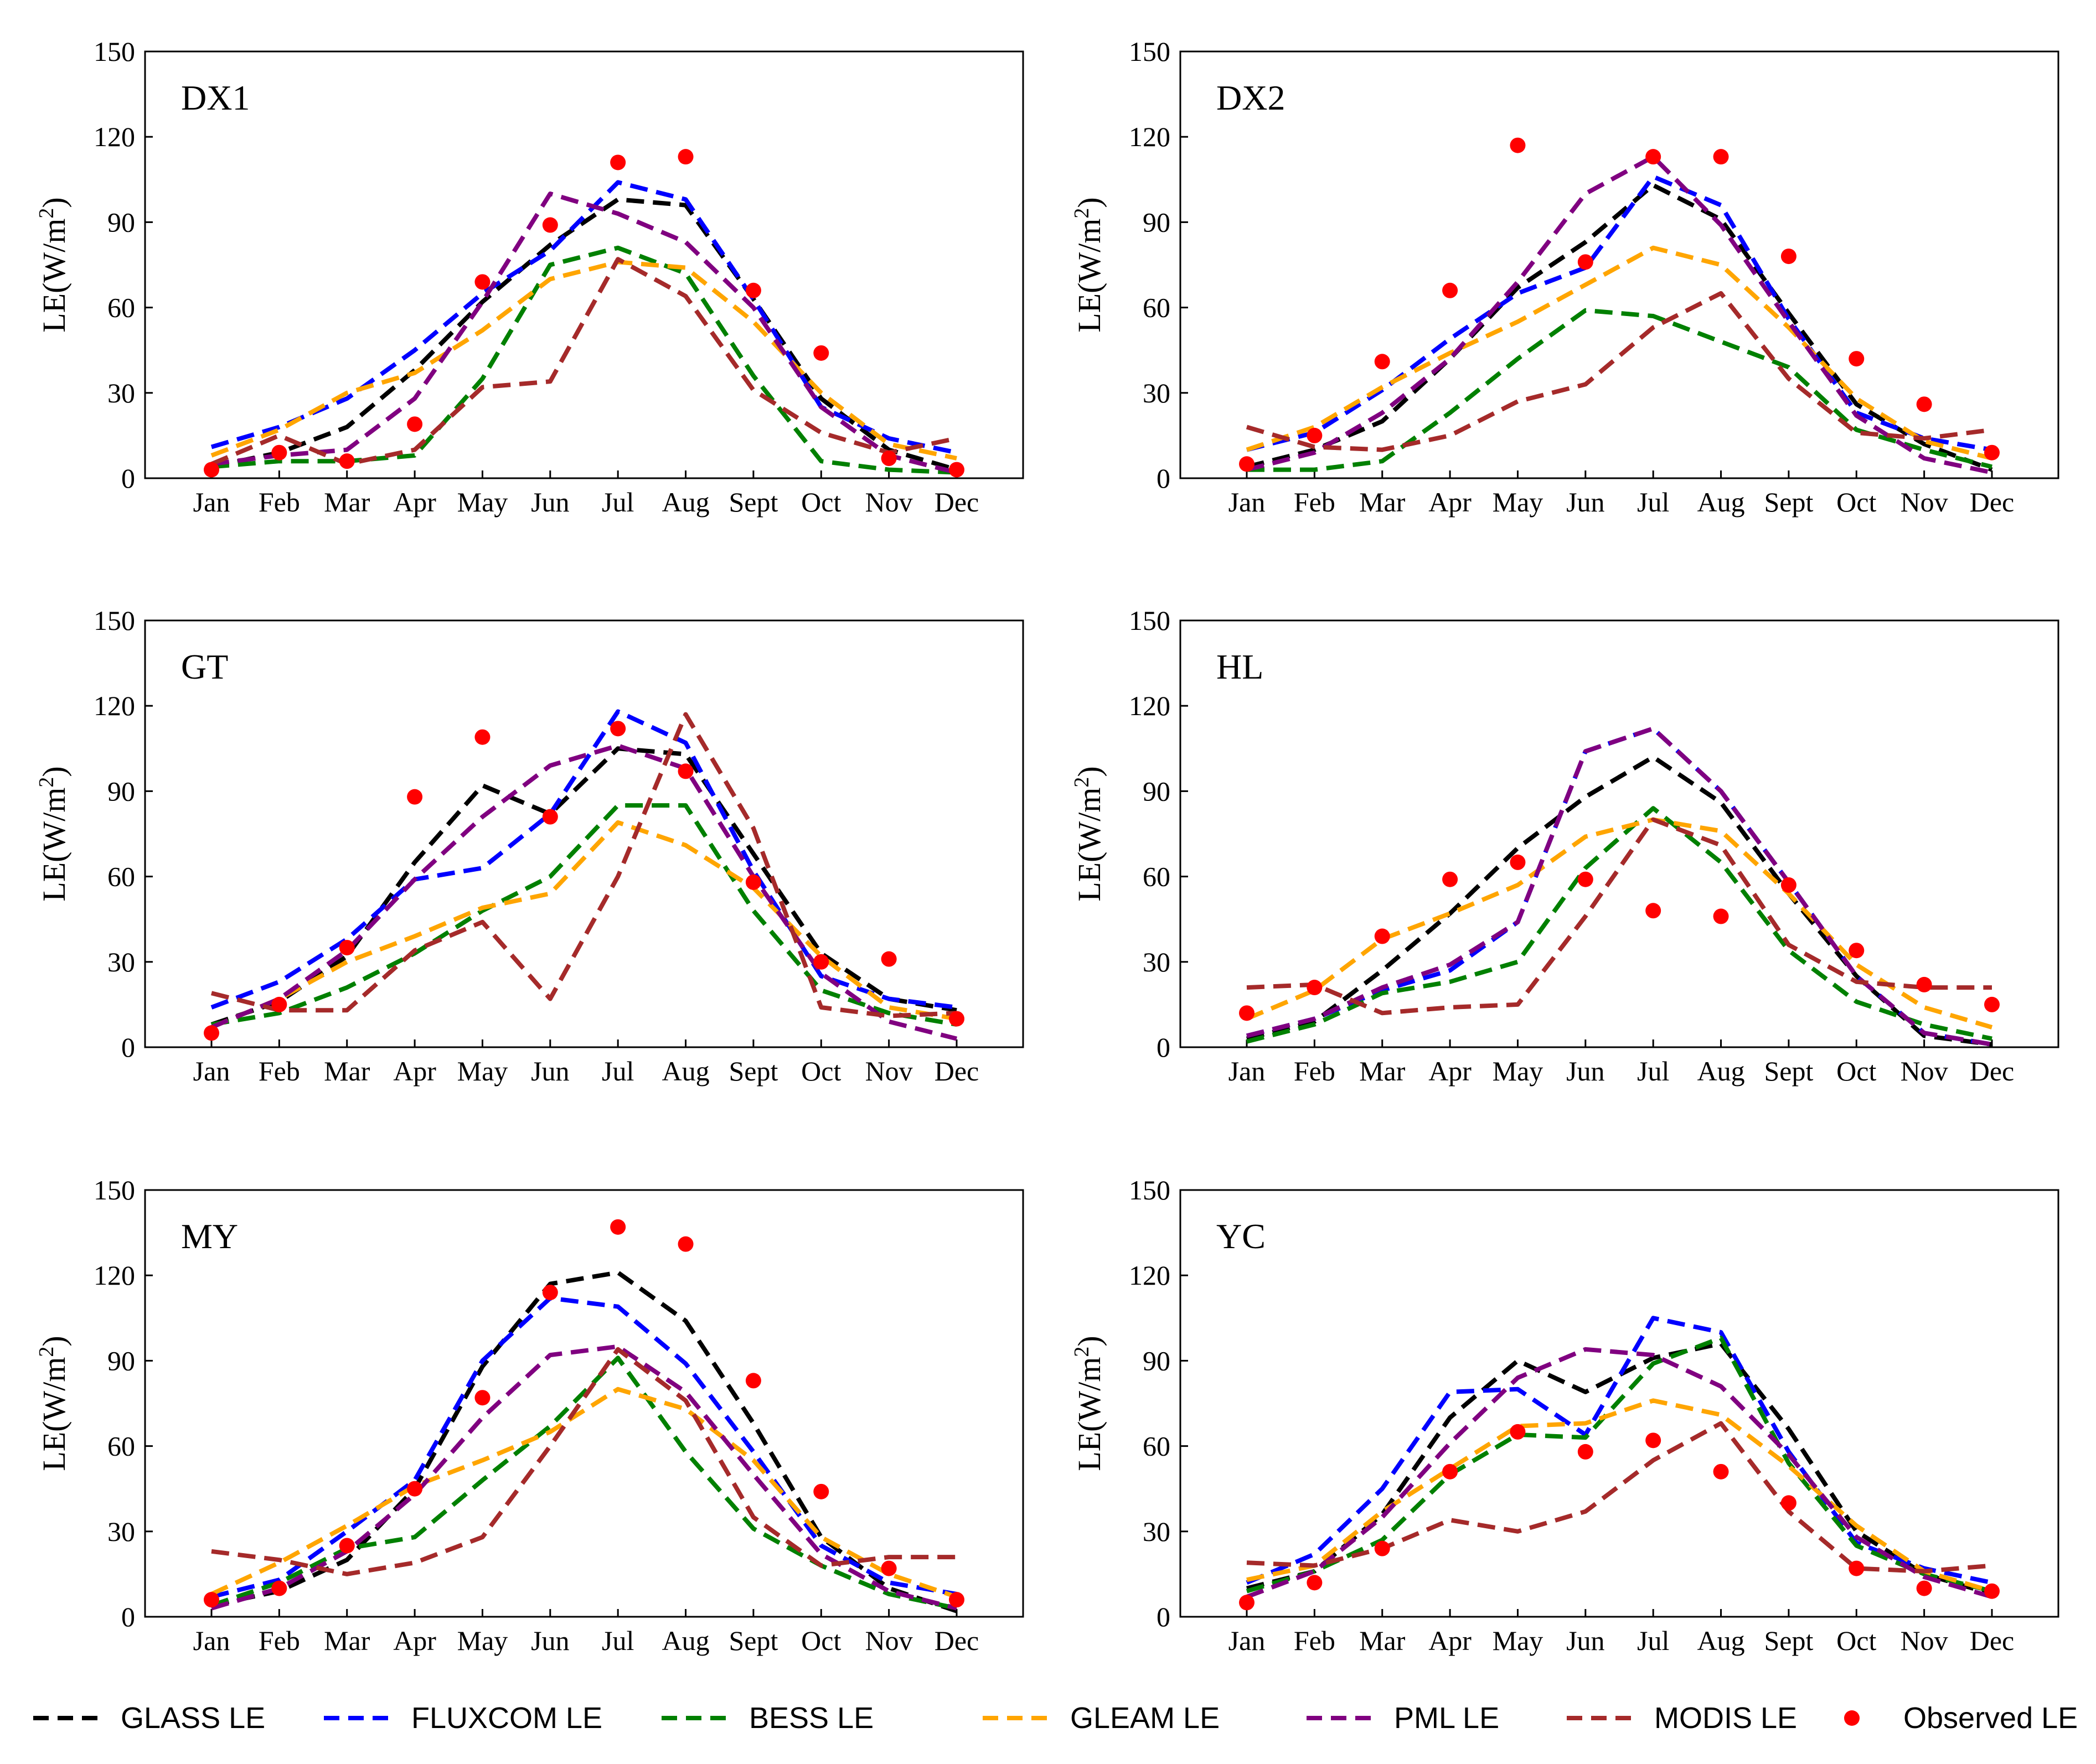  What do you see at coordinates (1446, 1718) in the screenshot?
I see `legend-label: PML LE` at bounding box center [1446, 1718].